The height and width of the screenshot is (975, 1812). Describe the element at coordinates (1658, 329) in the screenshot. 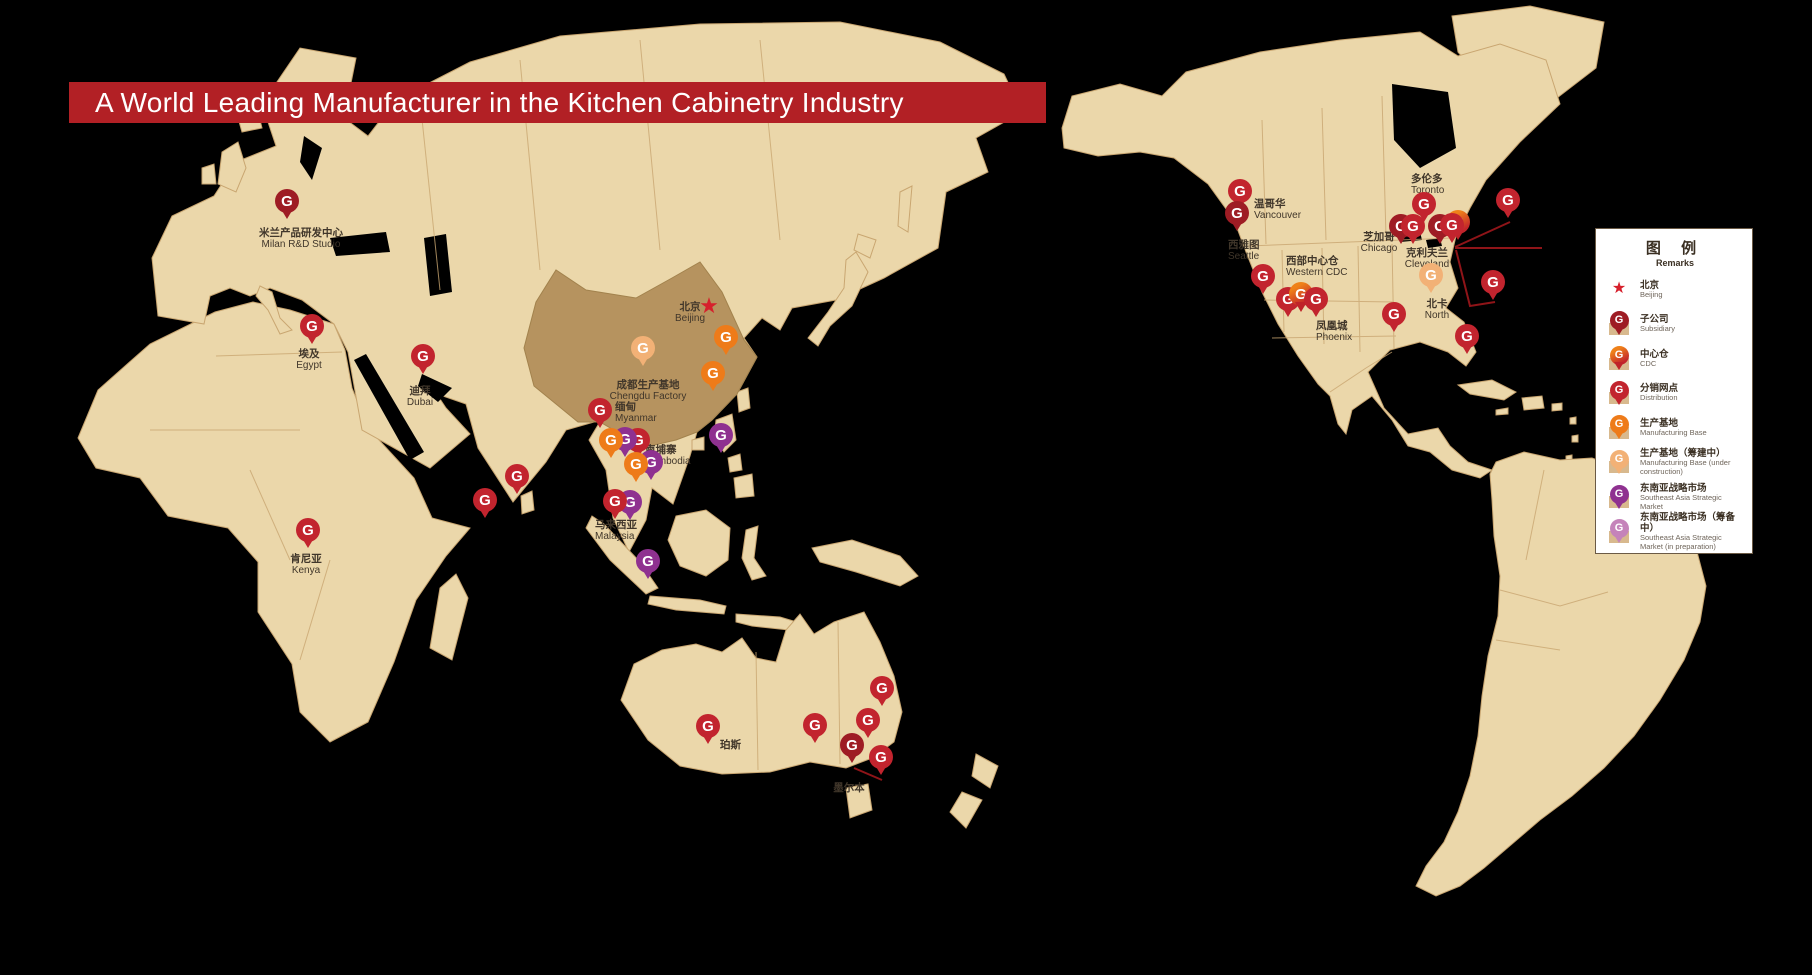

I see `legend-label-en: Subsidiary` at that location.